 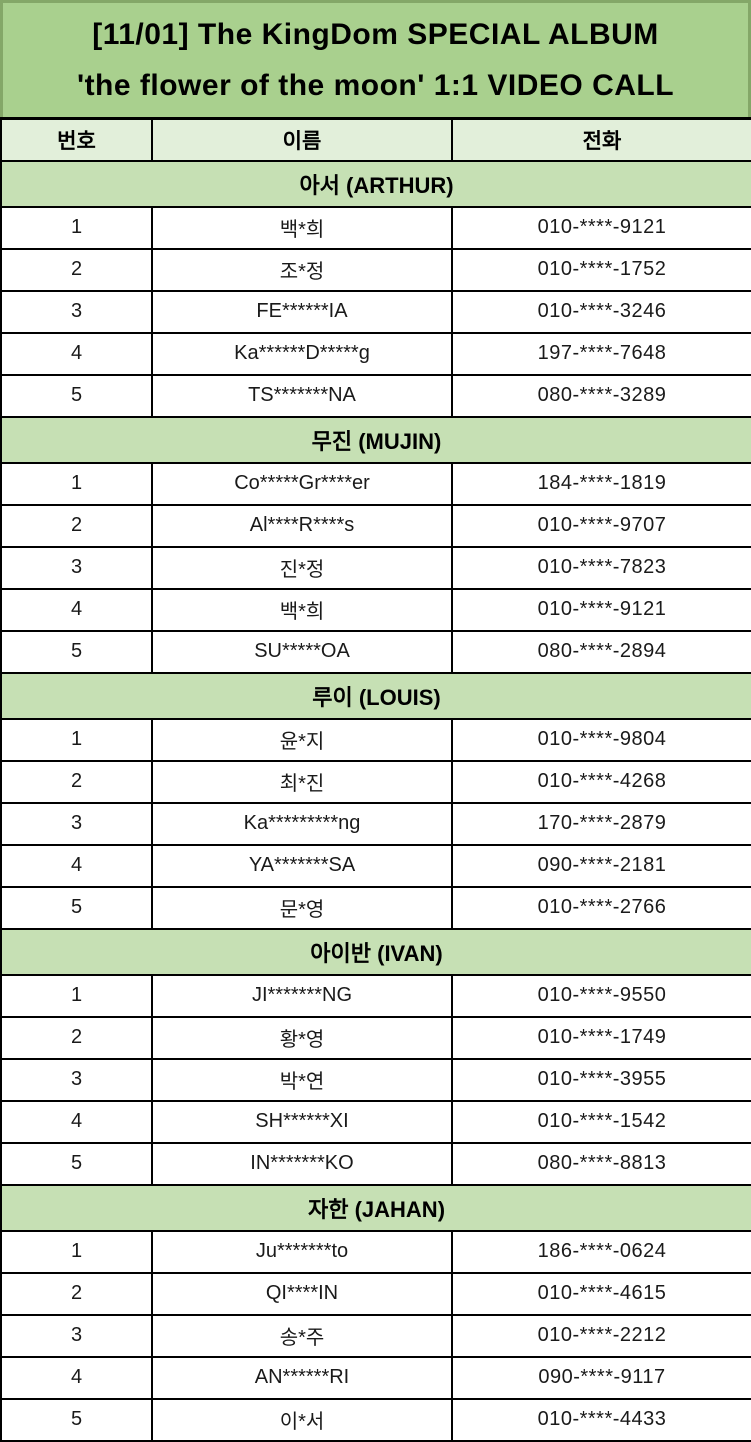 What do you see at coordinates (601, 525) in the screenshot?
I see `cell-phone: 010-****-9707` at bounding box center [601, 525].